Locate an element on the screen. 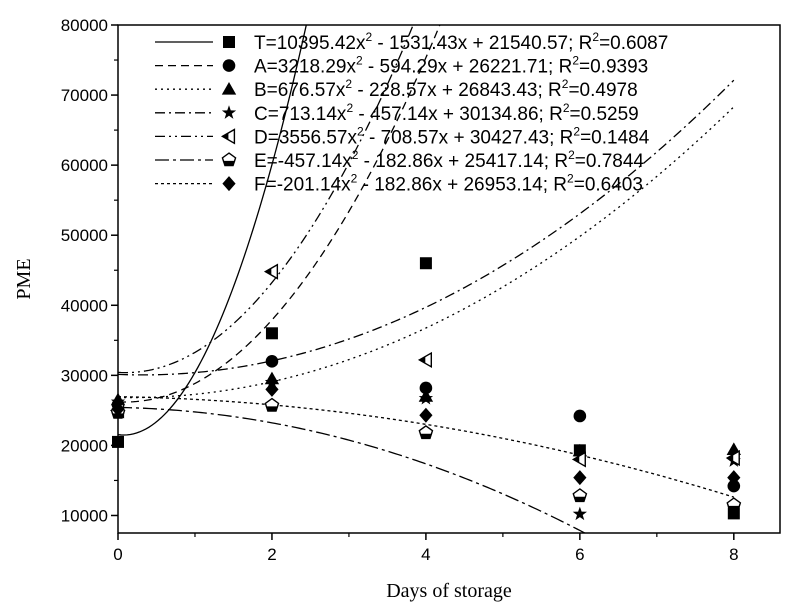 The image size is (804, 604). y-tick-label: 50000 is located at coordinates (84, 235).